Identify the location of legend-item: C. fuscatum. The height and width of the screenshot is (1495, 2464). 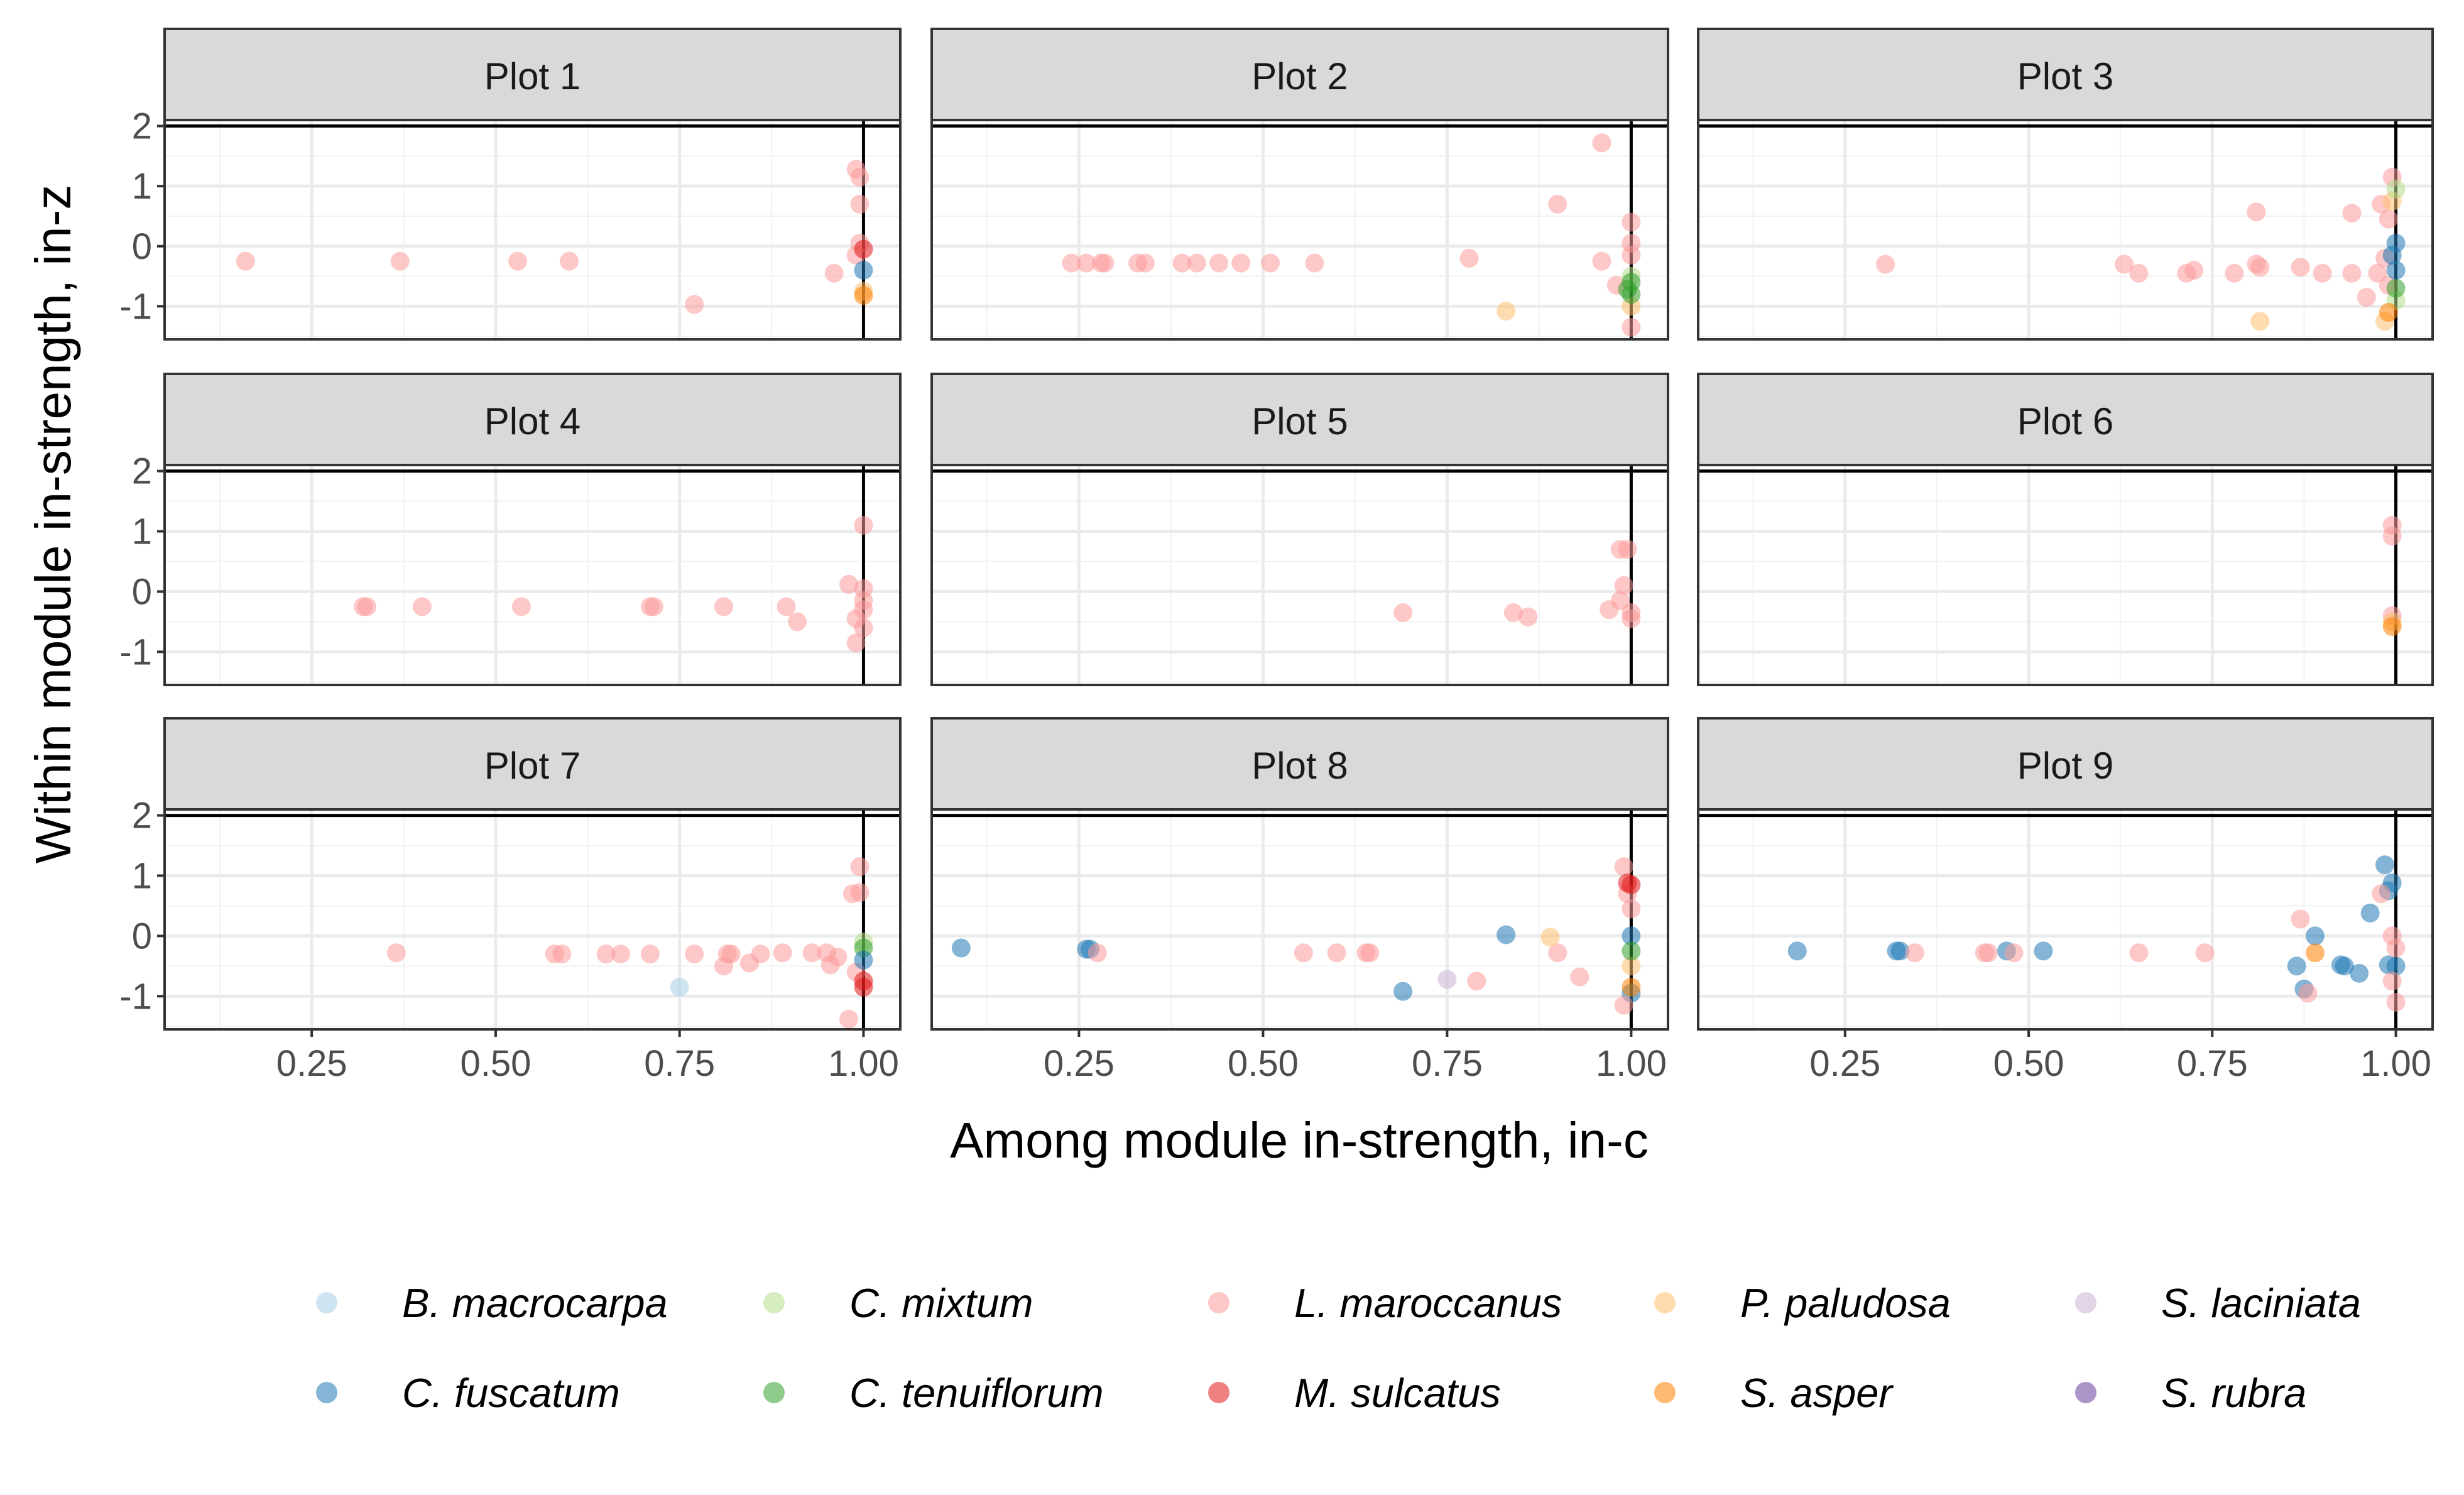
(468, 1393).